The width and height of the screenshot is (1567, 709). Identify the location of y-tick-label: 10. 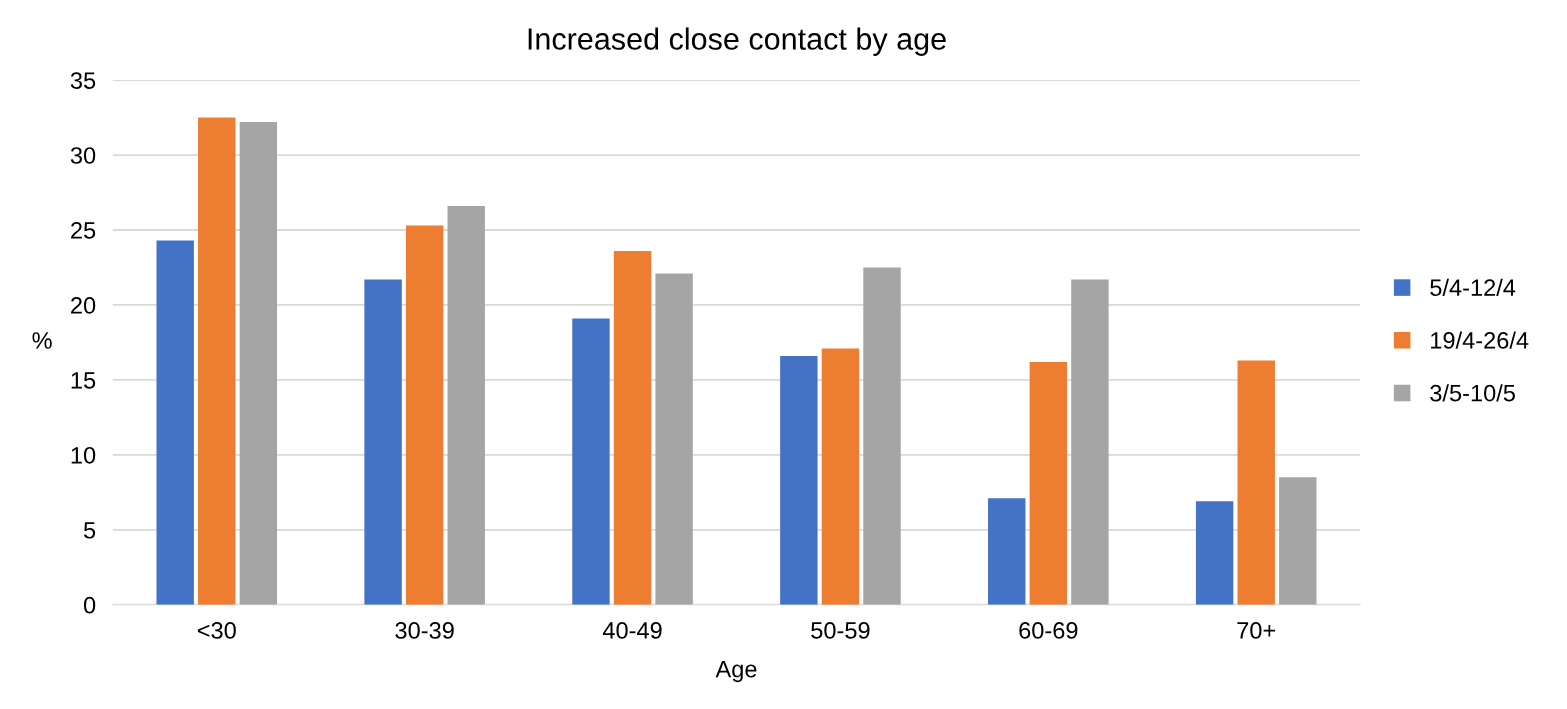
(83, 455).